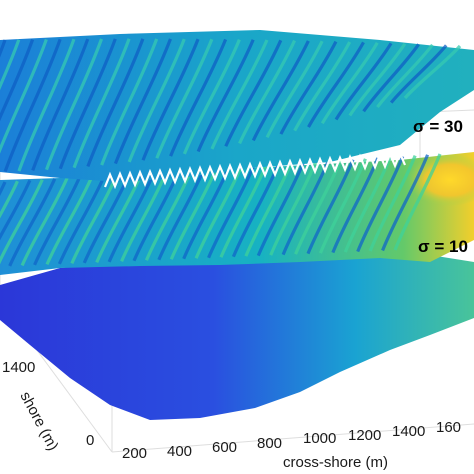  What do you see at coordinates (441, 180) in the screenshot?
I see `surface-sigma-10-peak` at bounding box center [441, 180].